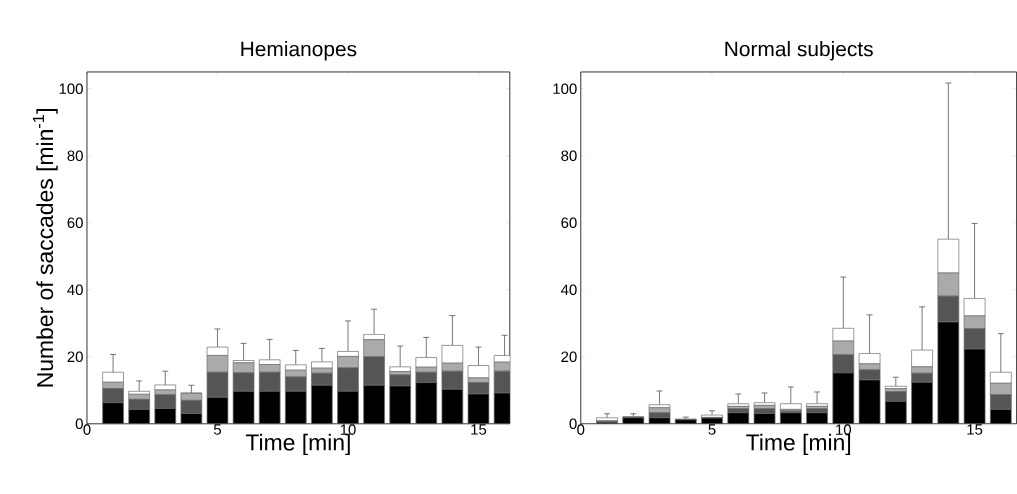  What do you see at coordinates (799, 51) in the screenshot?
I see `chart-title: Normal subjects` at bounding box center [799, 51].